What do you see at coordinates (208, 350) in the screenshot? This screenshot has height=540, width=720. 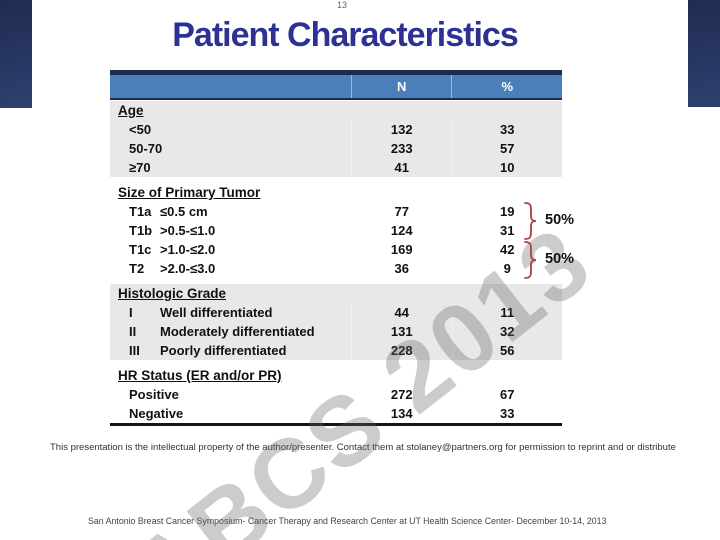 I see `row-label: III Poorly differentiated` at bounding box center [208, 350].